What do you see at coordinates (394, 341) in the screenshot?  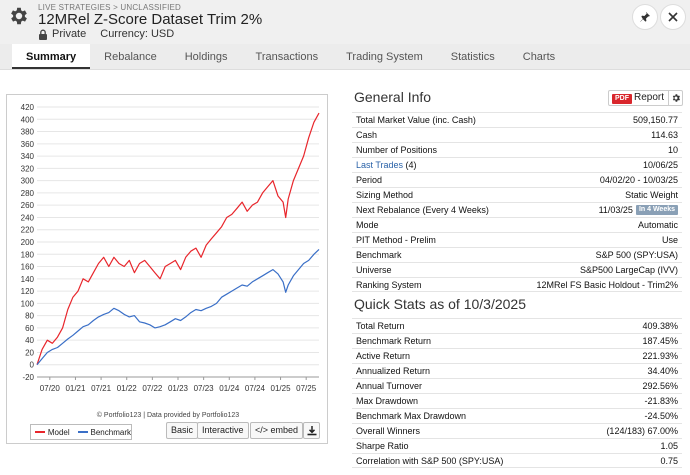 I see `row-label: Benchmark Return` at bounding box center [394, 341].